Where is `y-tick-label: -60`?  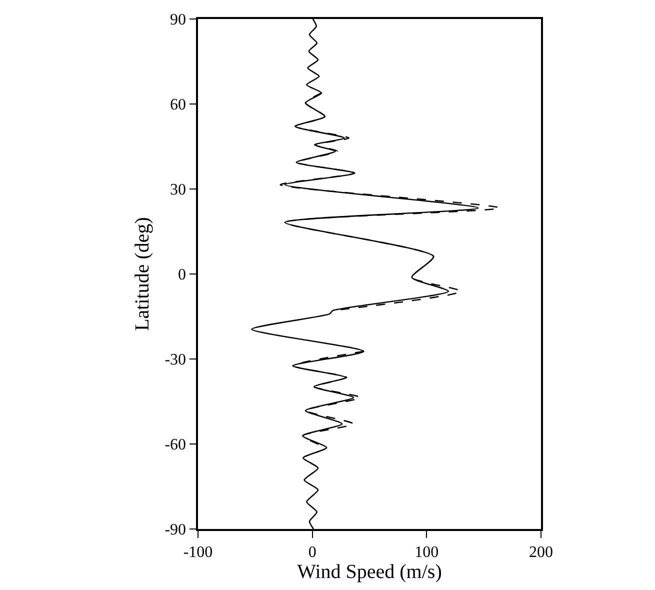 y-tick-label: -60 is located at coordinates (175, 445).